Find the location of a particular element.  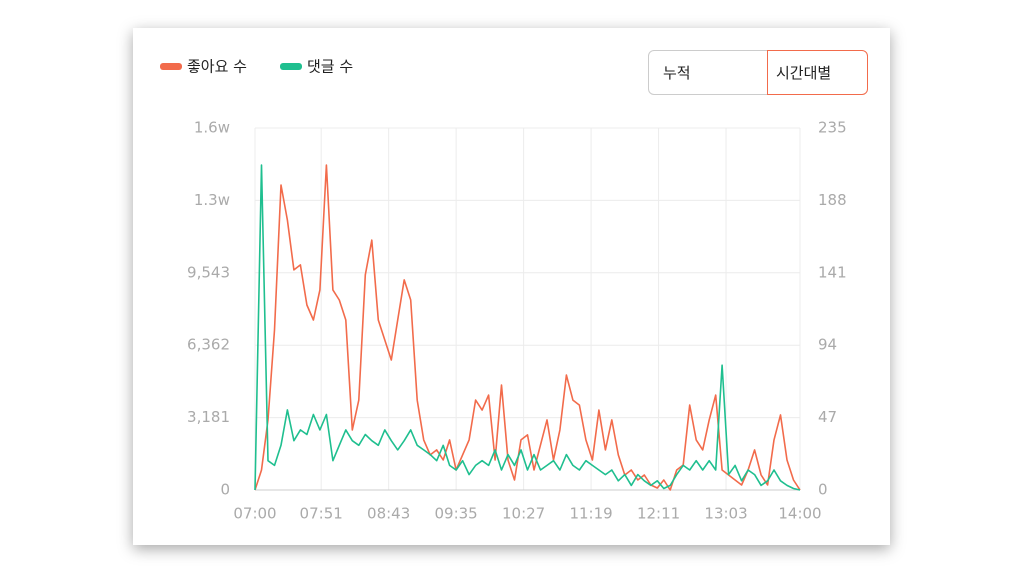

y2-tick-label: 141 is located at coordinates (832, 272).